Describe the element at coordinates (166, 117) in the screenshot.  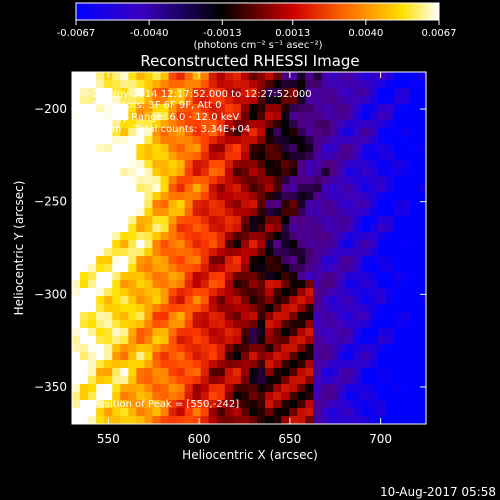
I see `annotation-energy-range: Energy Range: 6.0 - 12.0 keV` at that location.